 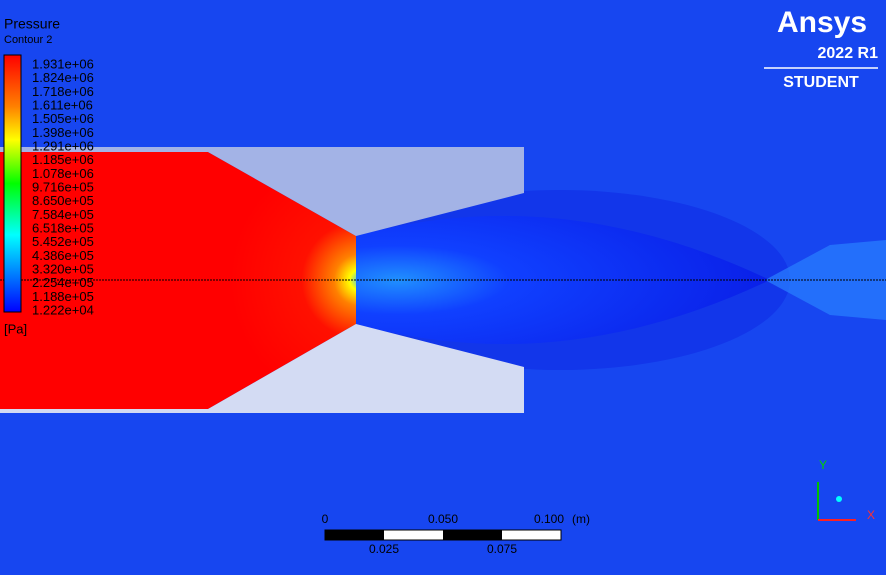 What do you see at coordinates (384, 549) in the screenshot?
I see `scale-label: 0.025` at bounding box center [384, 549].